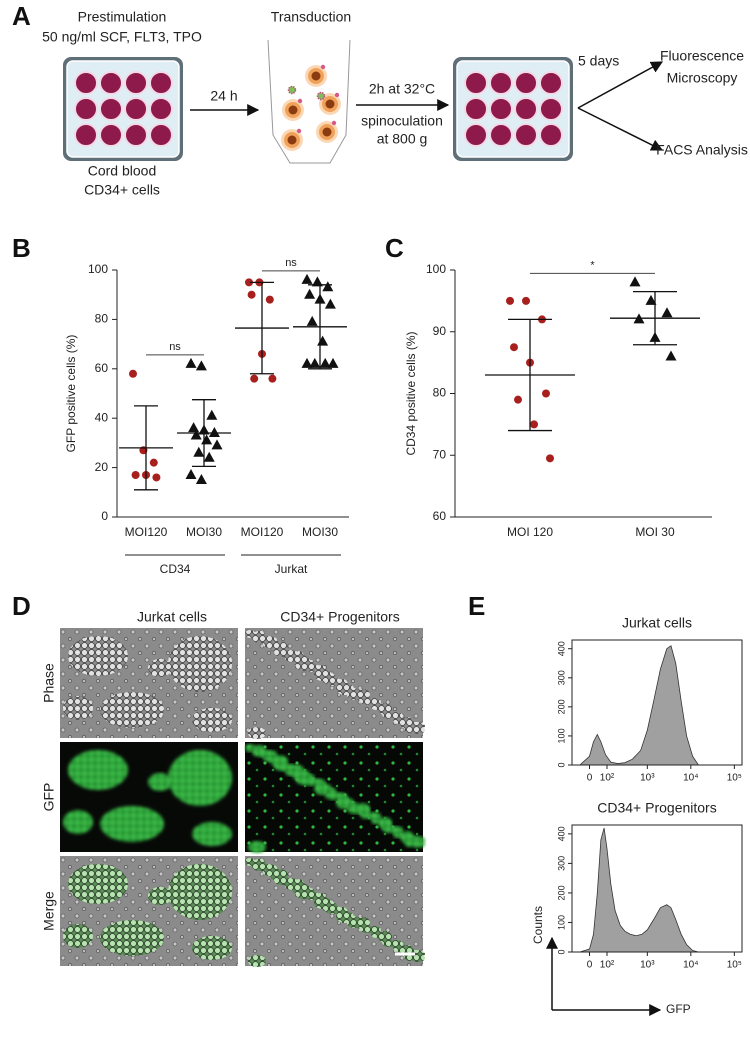  I want to click on x-tick-label: MOI 120, so click(530, 532).